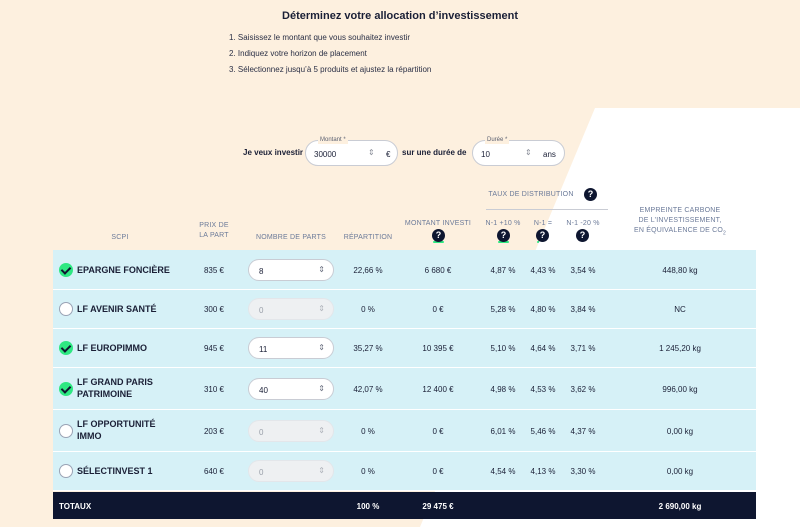  What do you see at coordinates (518, 151) in the screenshot?
I see `duration-field: Durée * 10 ⇕ ans` at bounding box center [518, 151].